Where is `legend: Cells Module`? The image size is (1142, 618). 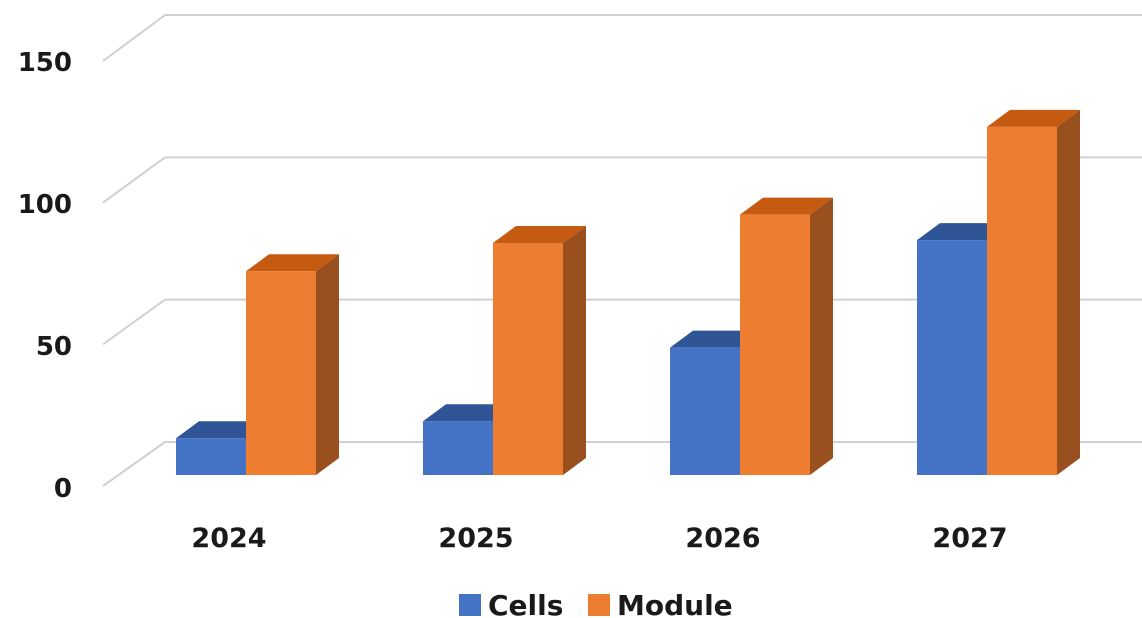
legend: Cells Module is located at coordinates (596, 603).